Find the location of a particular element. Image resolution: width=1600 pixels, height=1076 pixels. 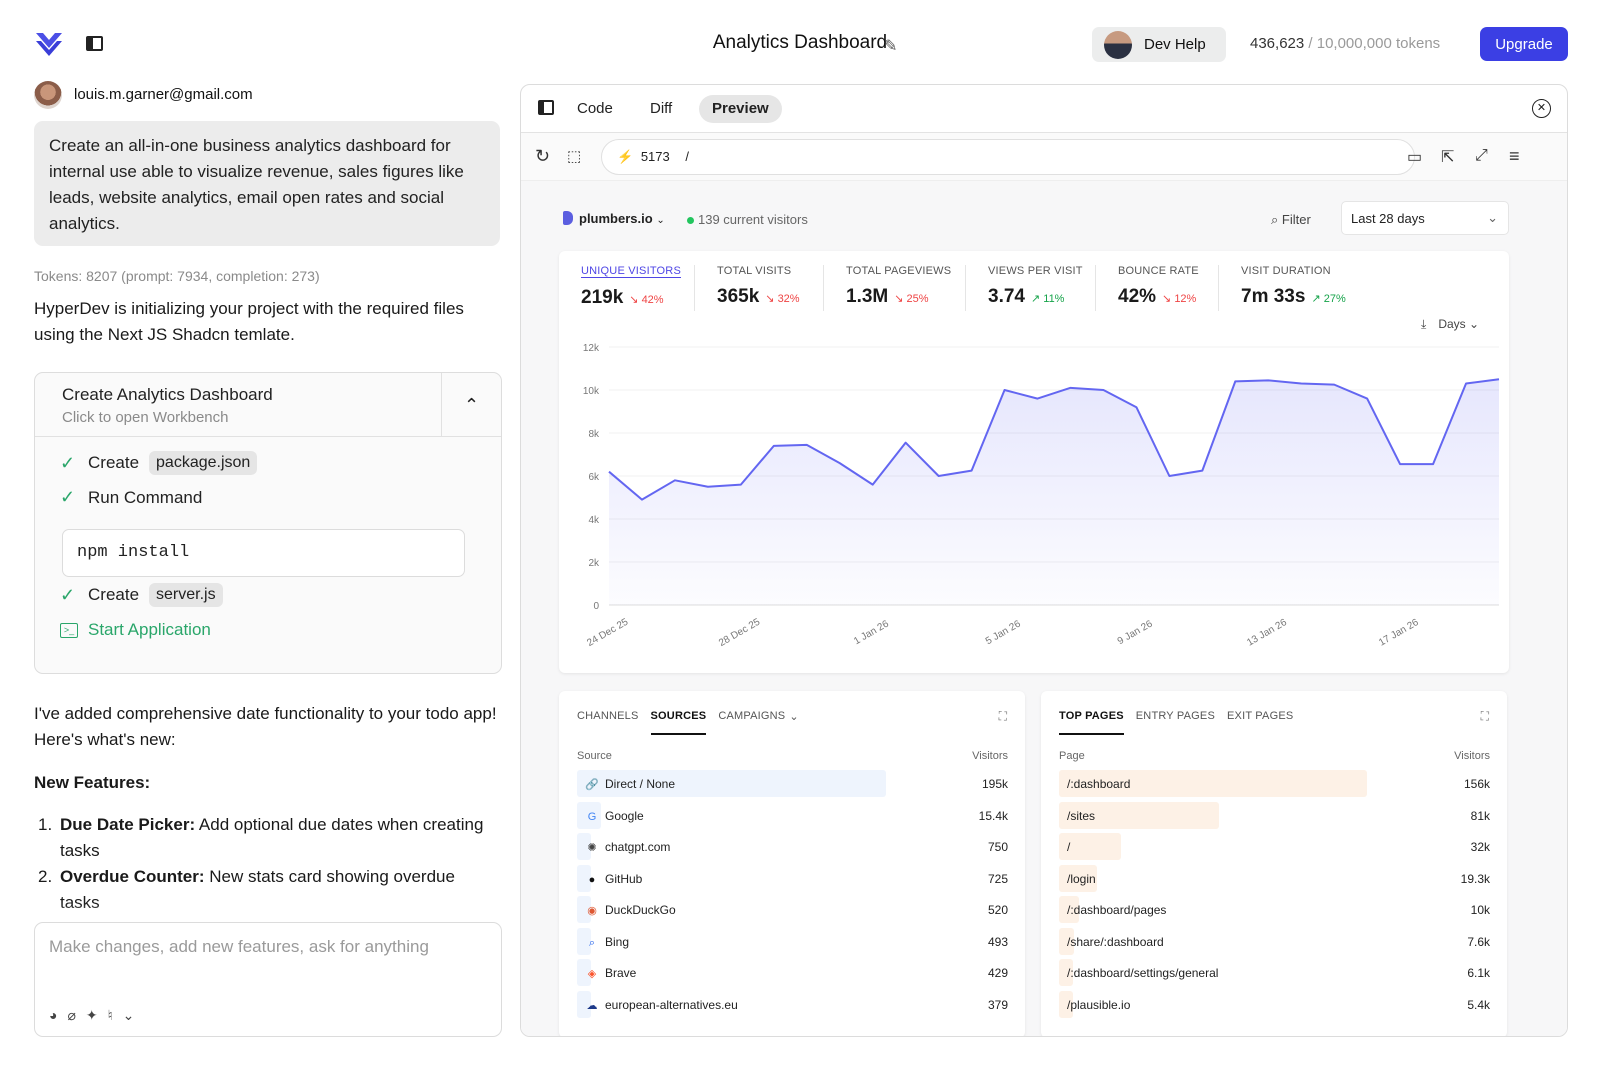

row-label: G Google is located at coordinates (614, 816).